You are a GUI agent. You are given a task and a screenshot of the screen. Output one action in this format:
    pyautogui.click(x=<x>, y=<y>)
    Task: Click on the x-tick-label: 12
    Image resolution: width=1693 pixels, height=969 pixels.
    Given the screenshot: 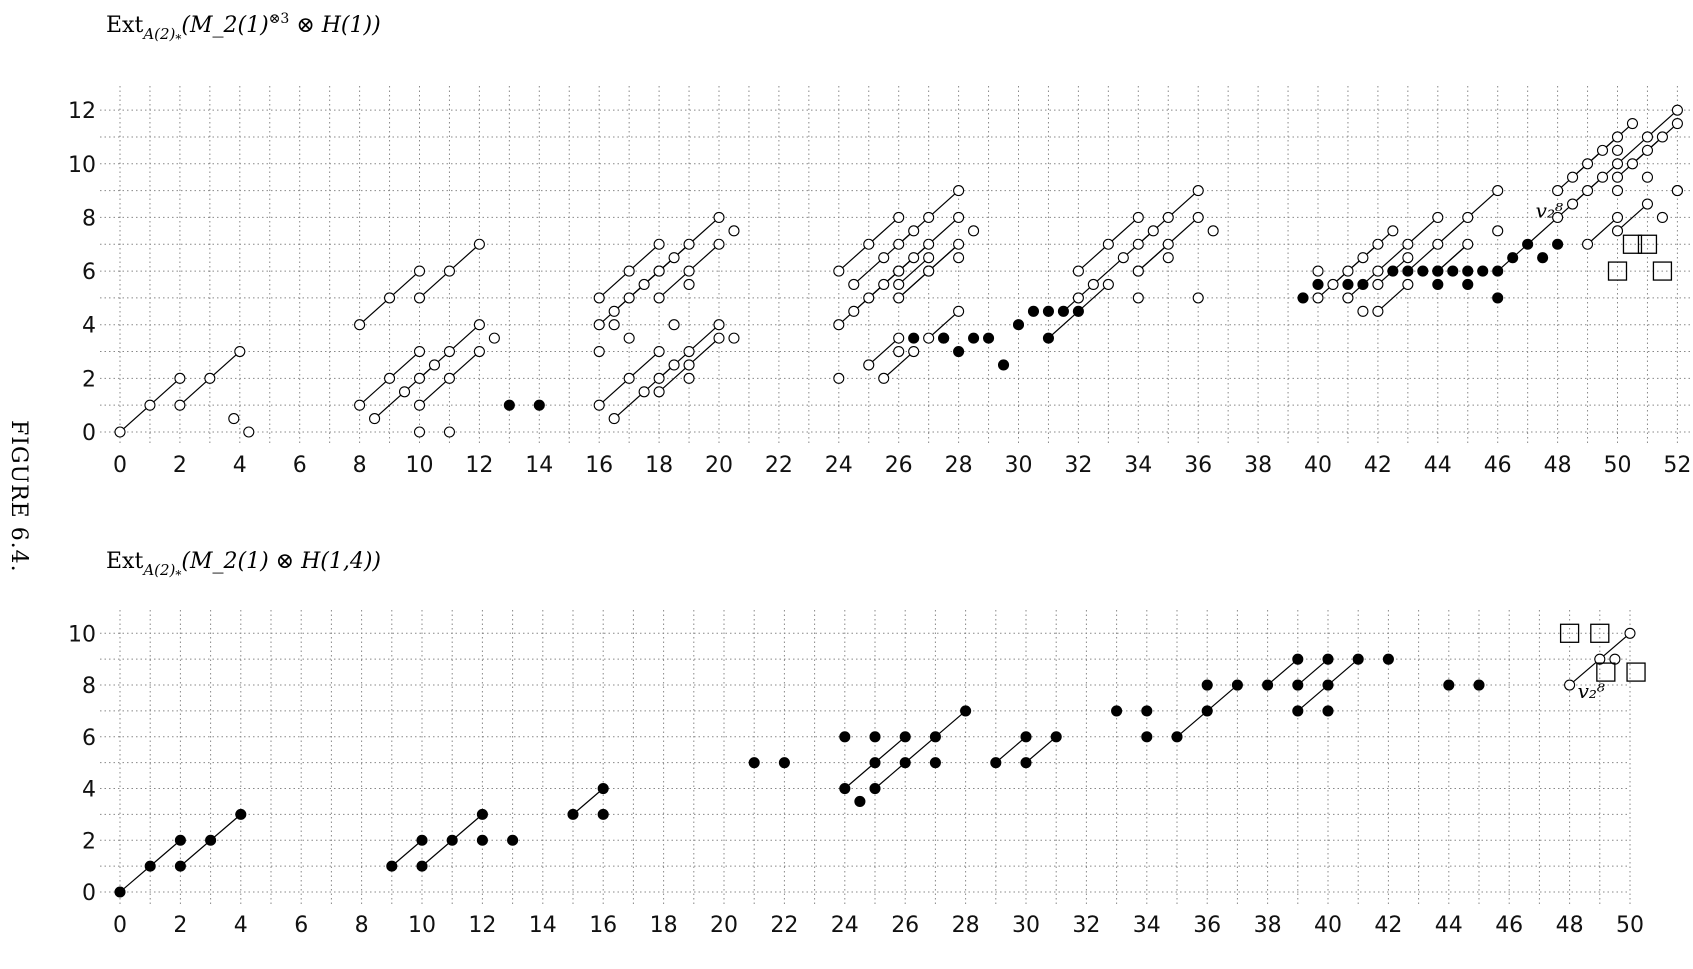 What is the action you would take?
    pyautogui.click(x=482, y=925)
    